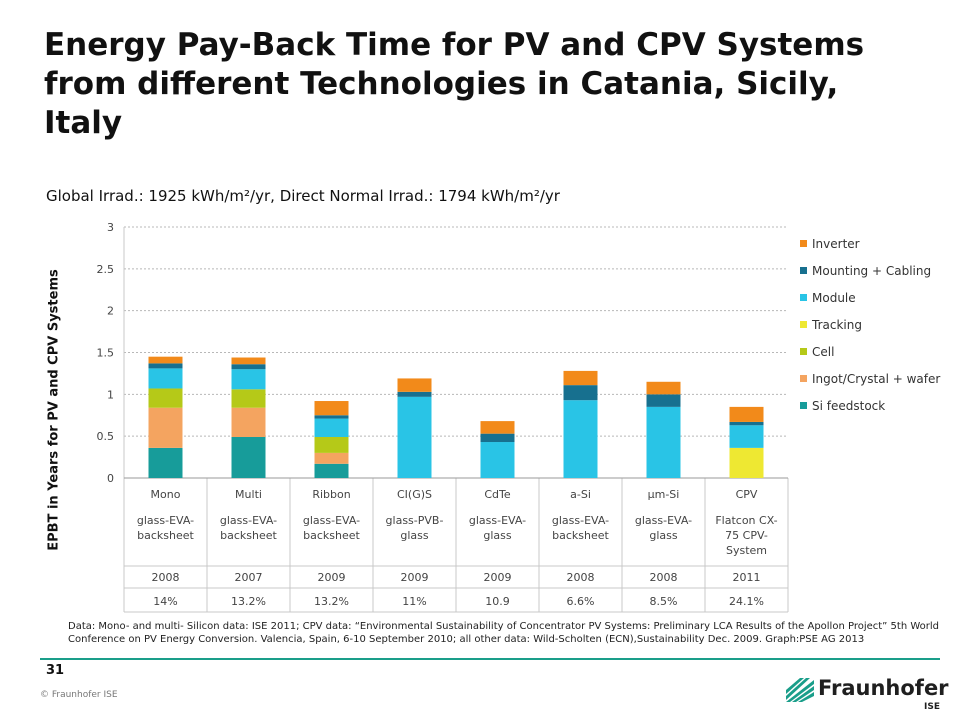 This screenshot has height=720, width=960. What do you see at coordinates (870, 243) in the screenshot?
I see `legend-item: Inverter` at bounding box center [870, 243].